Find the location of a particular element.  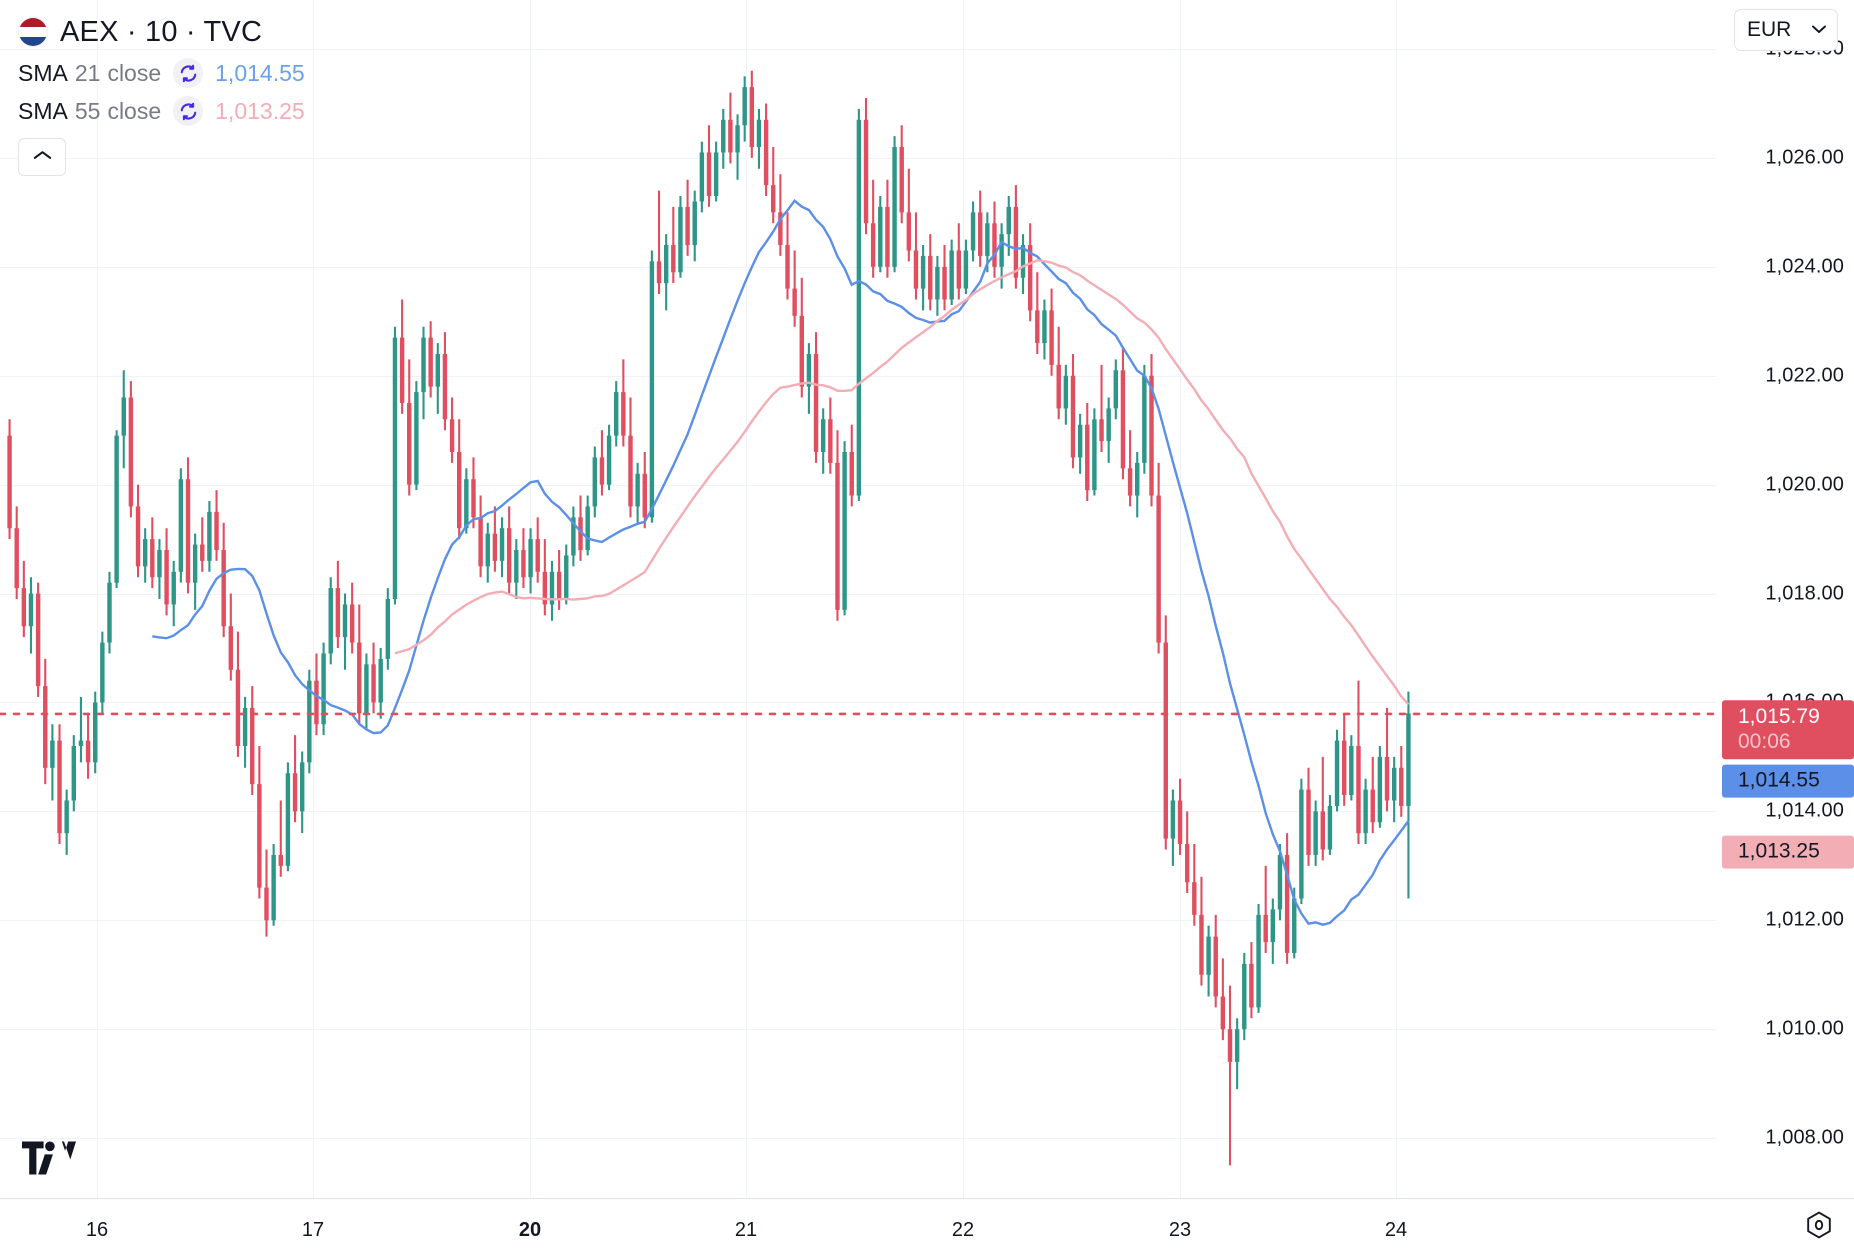

sma21-price-badge: 1,014.55 is located at coordinates (1788, 781).